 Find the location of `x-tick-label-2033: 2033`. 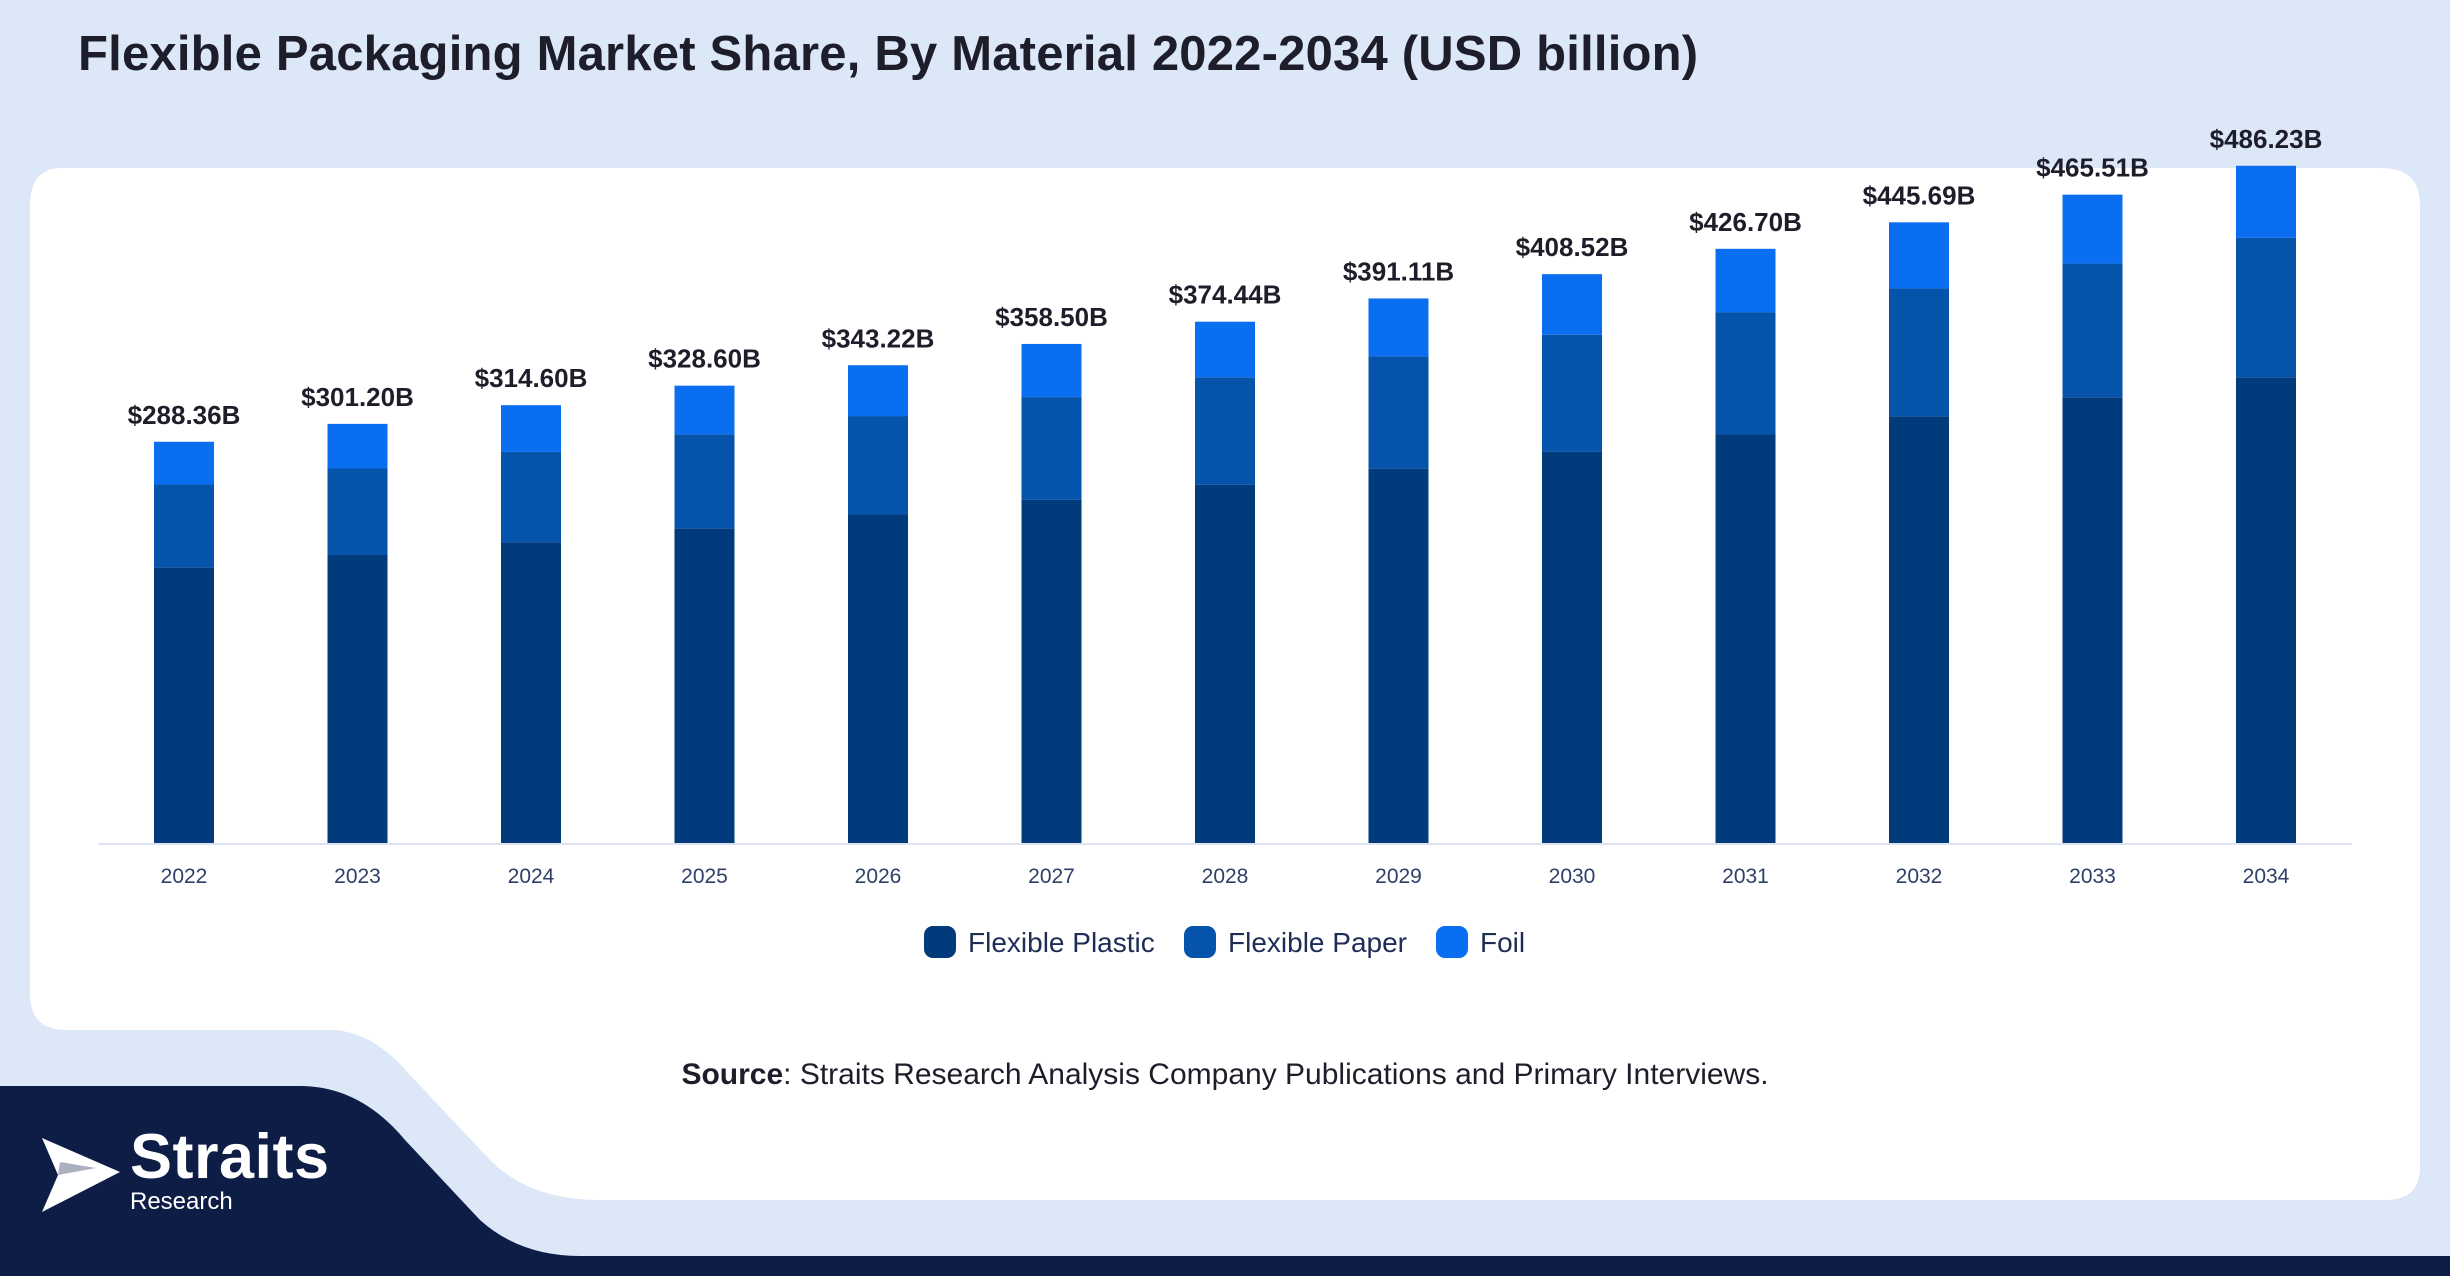

x-tick-label-2033: 2033 is located at coordinates (2092, 876).